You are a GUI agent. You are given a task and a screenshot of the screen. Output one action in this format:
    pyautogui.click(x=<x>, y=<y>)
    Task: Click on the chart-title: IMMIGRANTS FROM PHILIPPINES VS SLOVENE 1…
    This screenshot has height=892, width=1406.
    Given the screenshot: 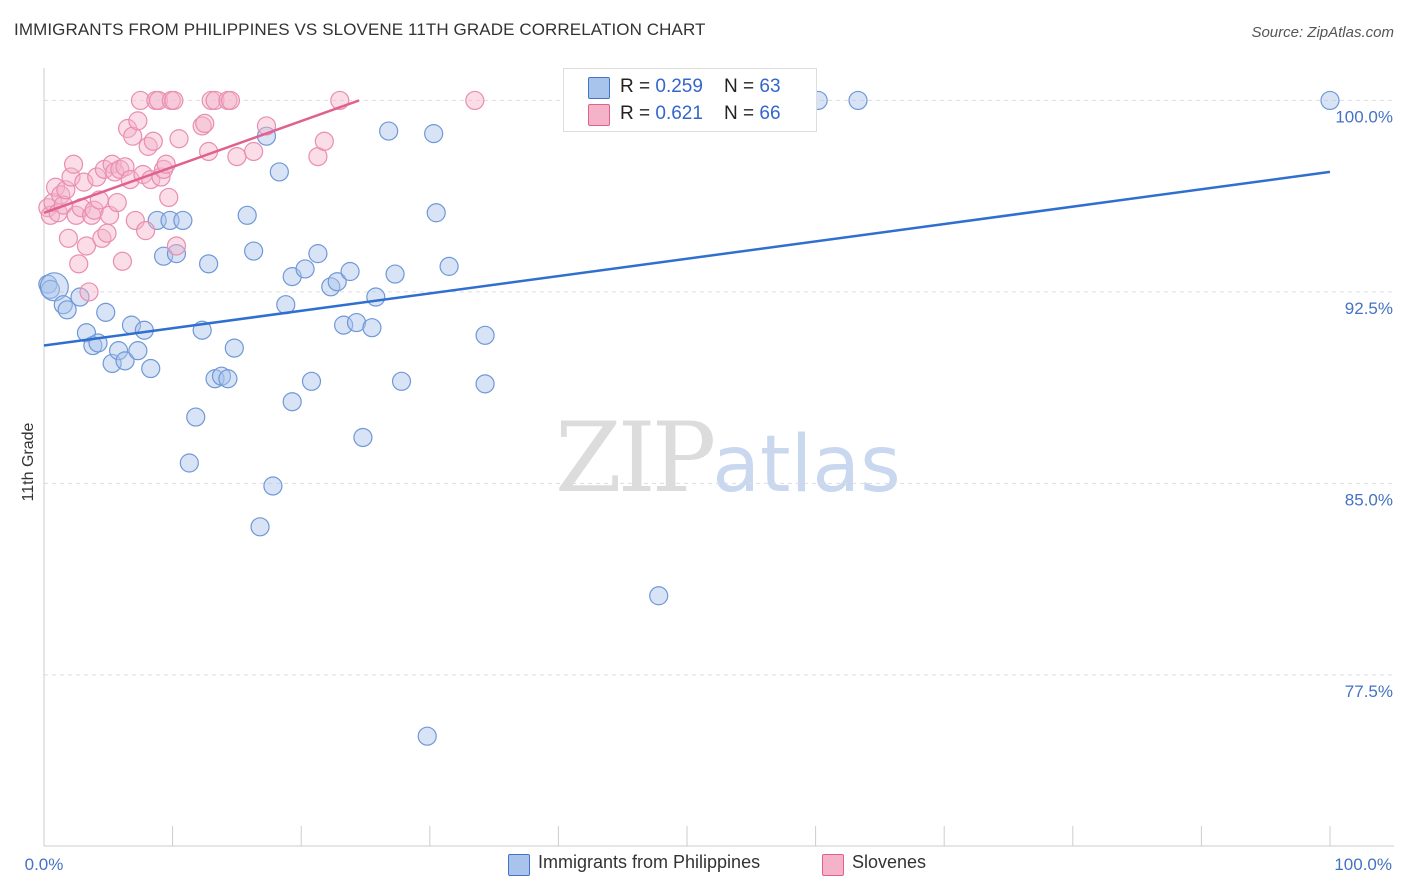 What is the action you would take?
    pyautogui.click(x=360, y=29)
    